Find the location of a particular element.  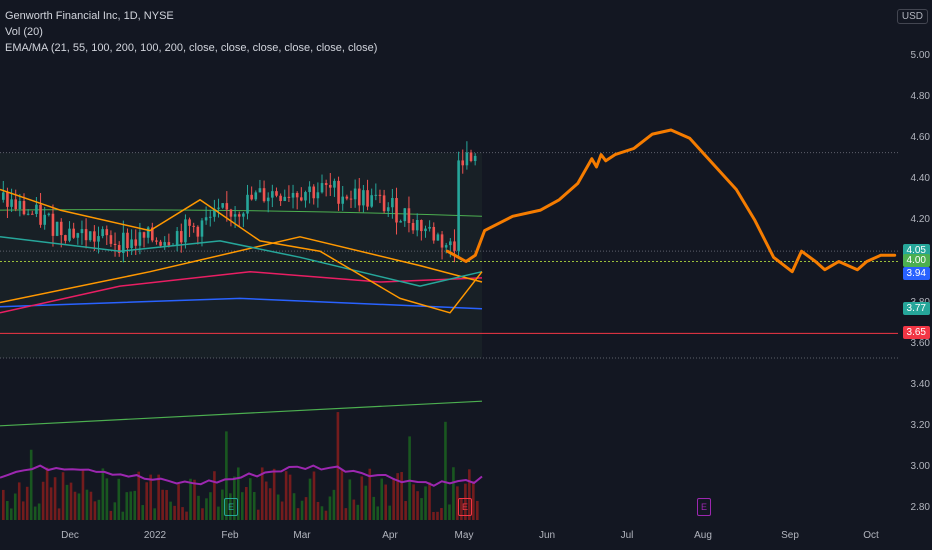

y-tick-label: 3.60 is located at coordinates (920, 343).